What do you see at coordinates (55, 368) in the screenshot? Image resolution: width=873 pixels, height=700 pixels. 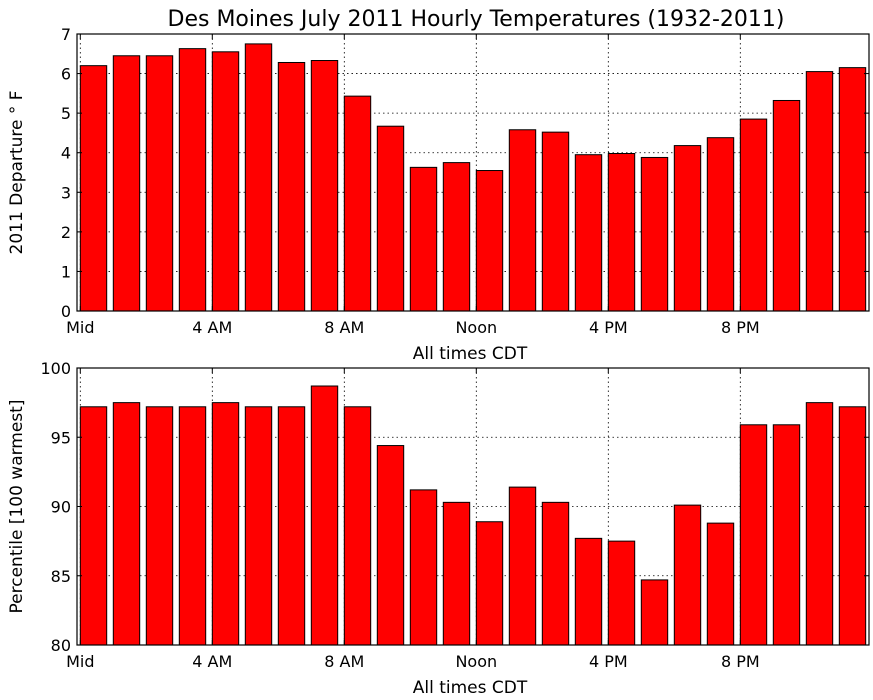 I see `y-tick-label: 100` at bounding box center [55, 368].